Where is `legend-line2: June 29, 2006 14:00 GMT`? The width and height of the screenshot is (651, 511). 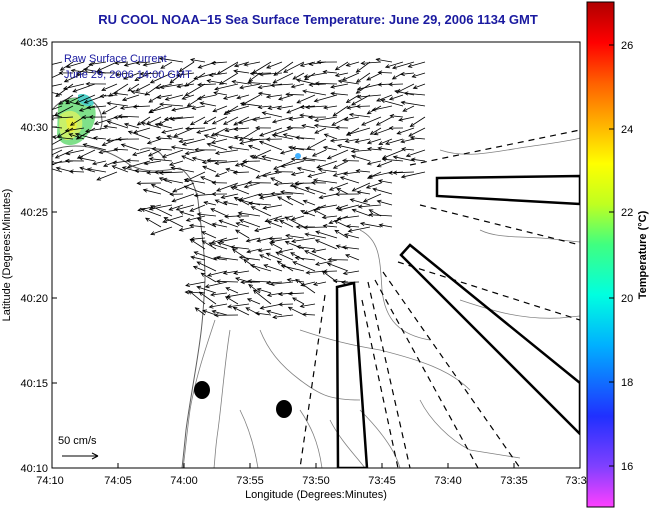
legend-line2: June 29, 2006 14:00 GMT is located at coordinates (128, 75).